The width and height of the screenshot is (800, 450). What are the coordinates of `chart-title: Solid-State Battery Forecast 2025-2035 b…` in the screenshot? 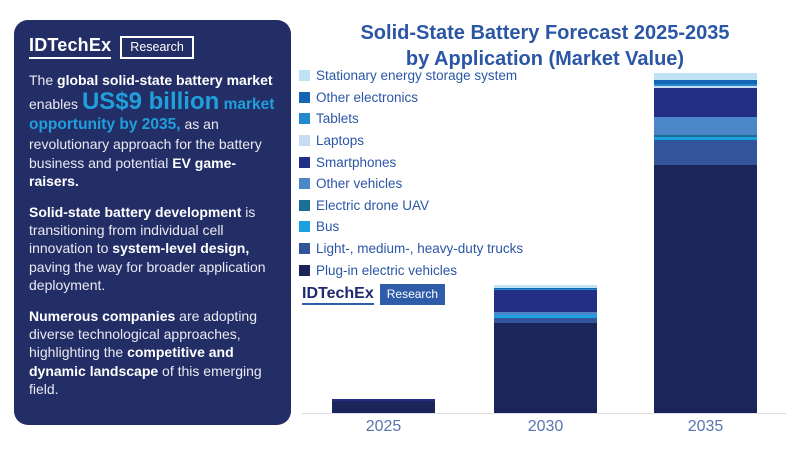 It's located at (545, 46).